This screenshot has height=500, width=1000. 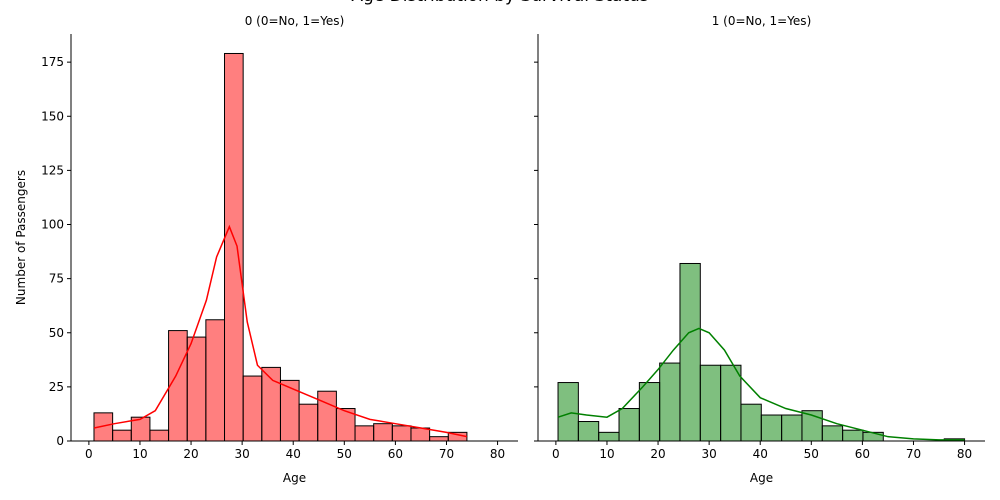 I want to click on y-tick-label: 0, so click(x=60, y=441).